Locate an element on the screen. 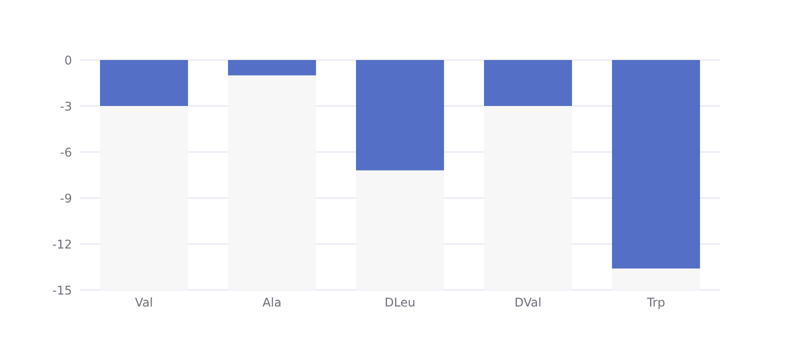  y-tick-label: 0 is located at coordinates (68, 60).